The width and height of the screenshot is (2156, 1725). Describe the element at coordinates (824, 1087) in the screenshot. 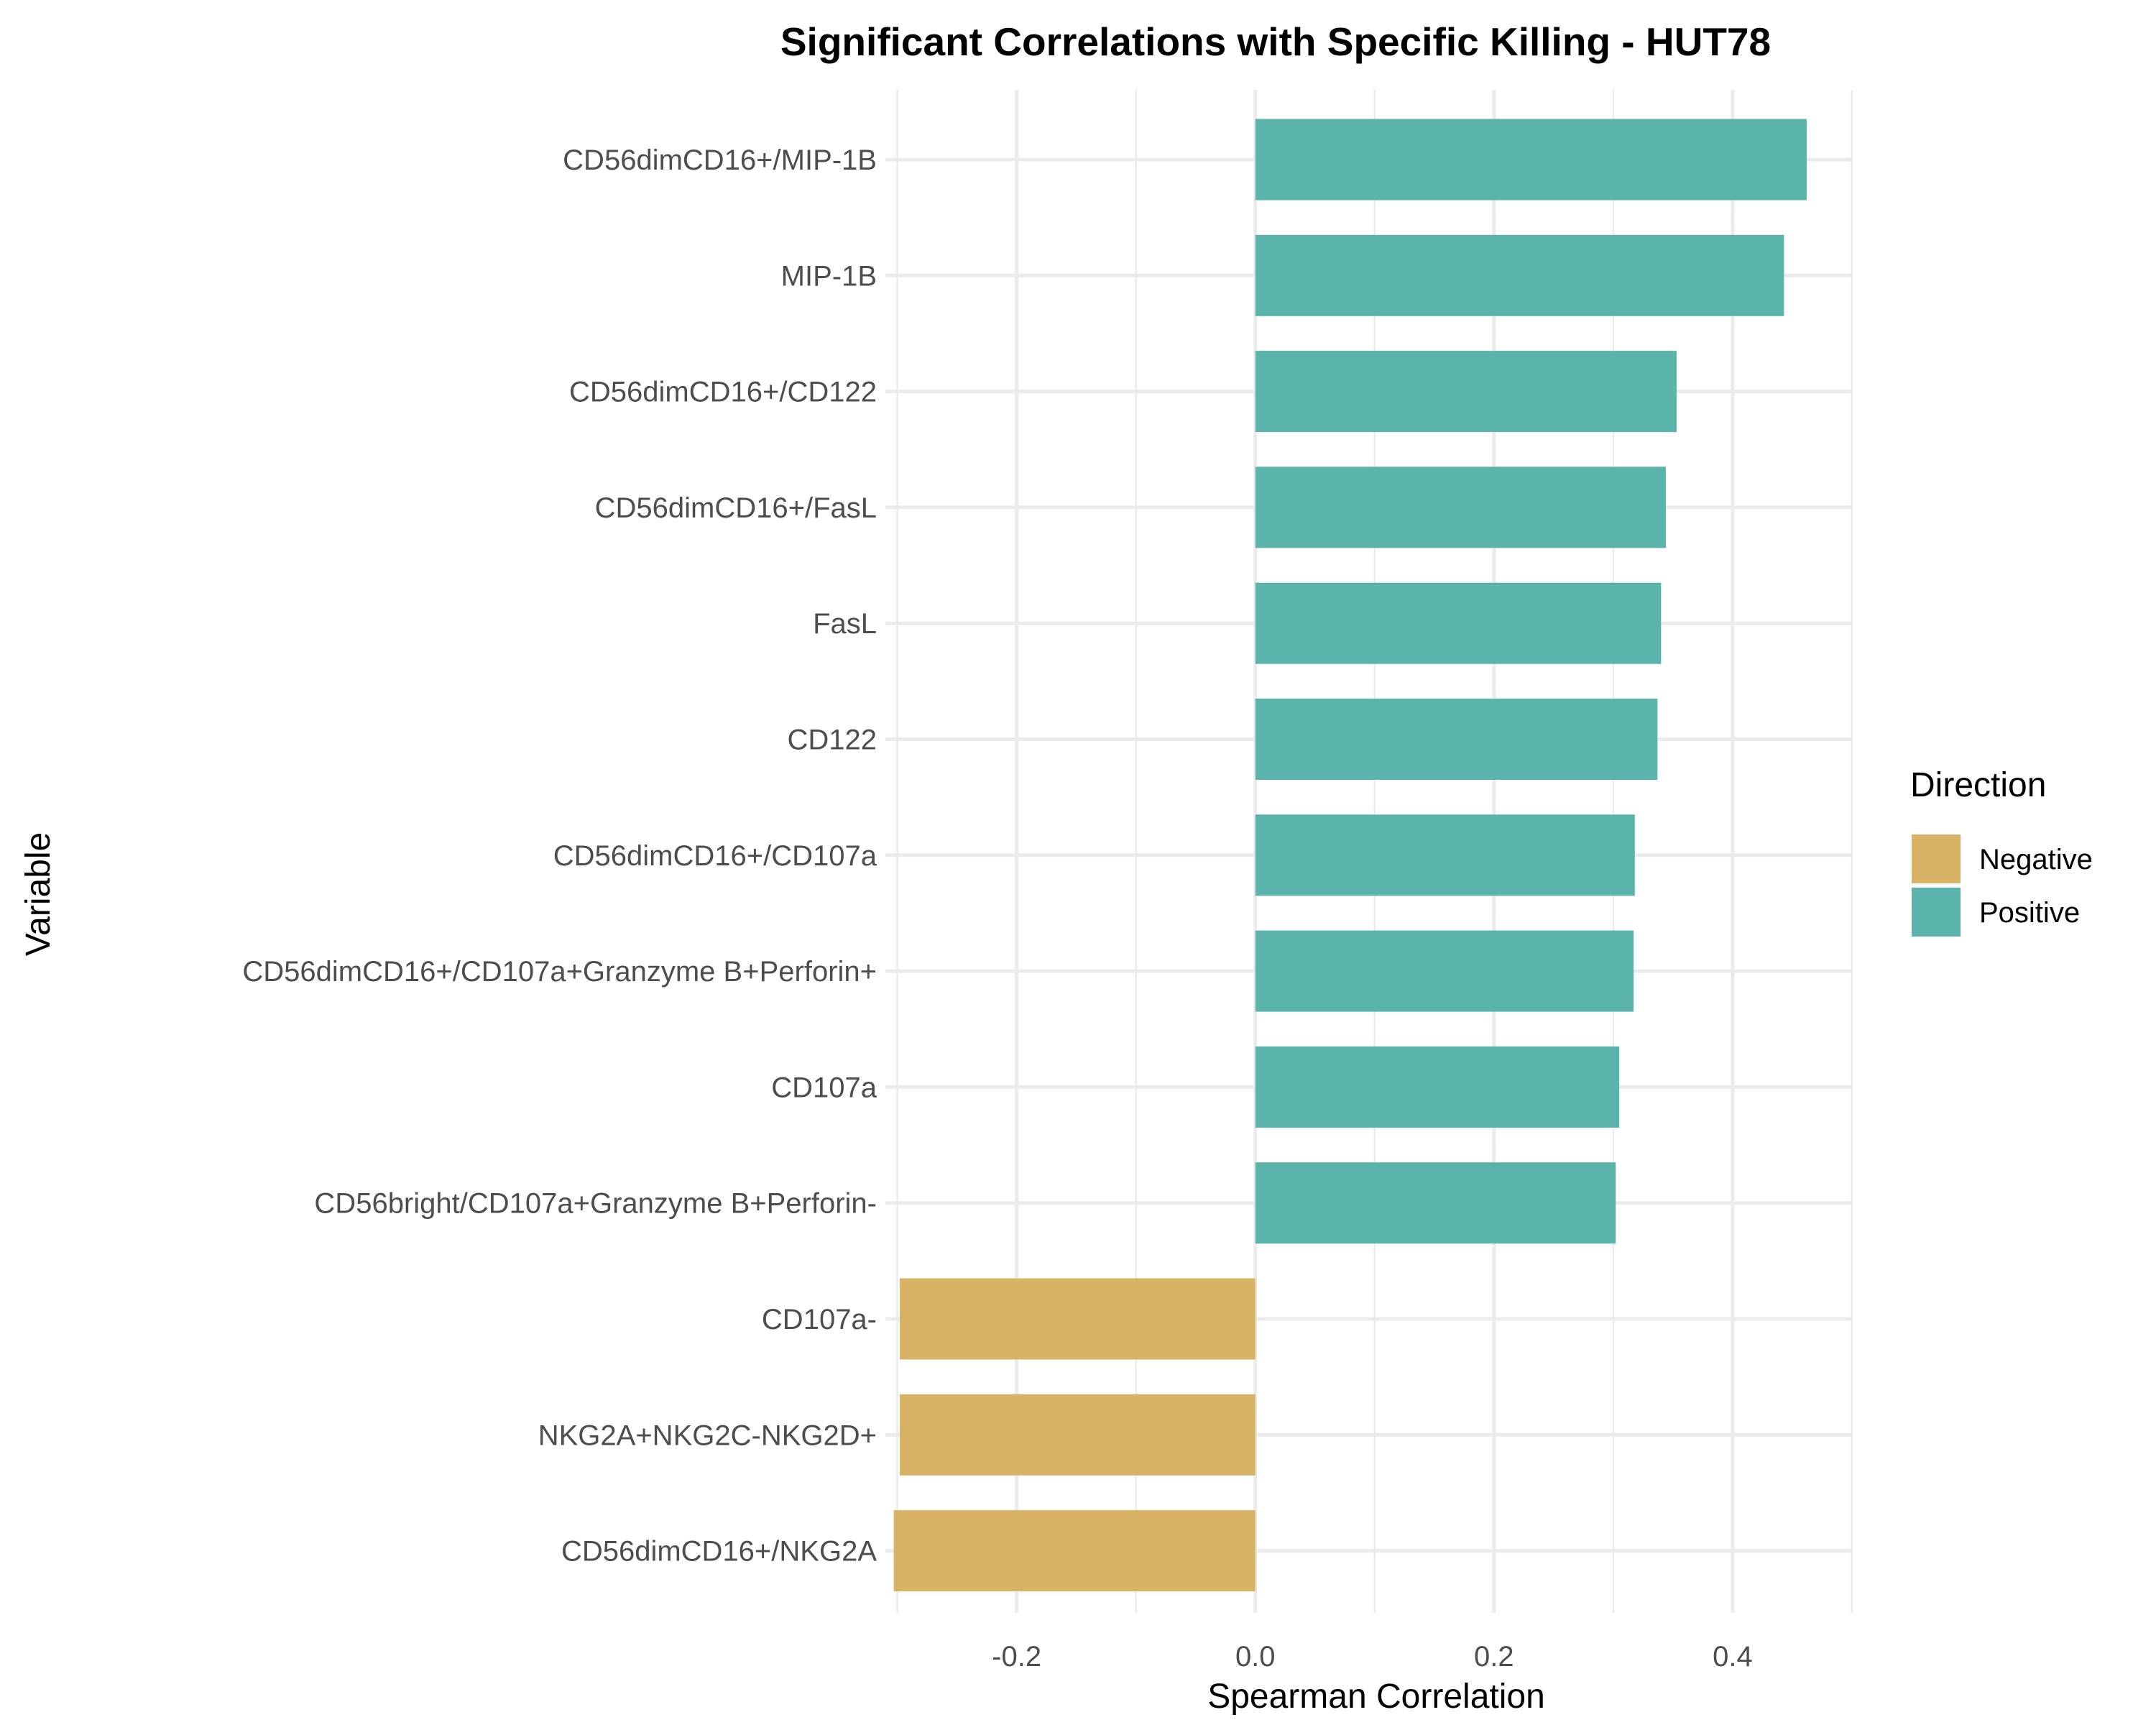

I see `y-tick-label: CD107a` at that location.